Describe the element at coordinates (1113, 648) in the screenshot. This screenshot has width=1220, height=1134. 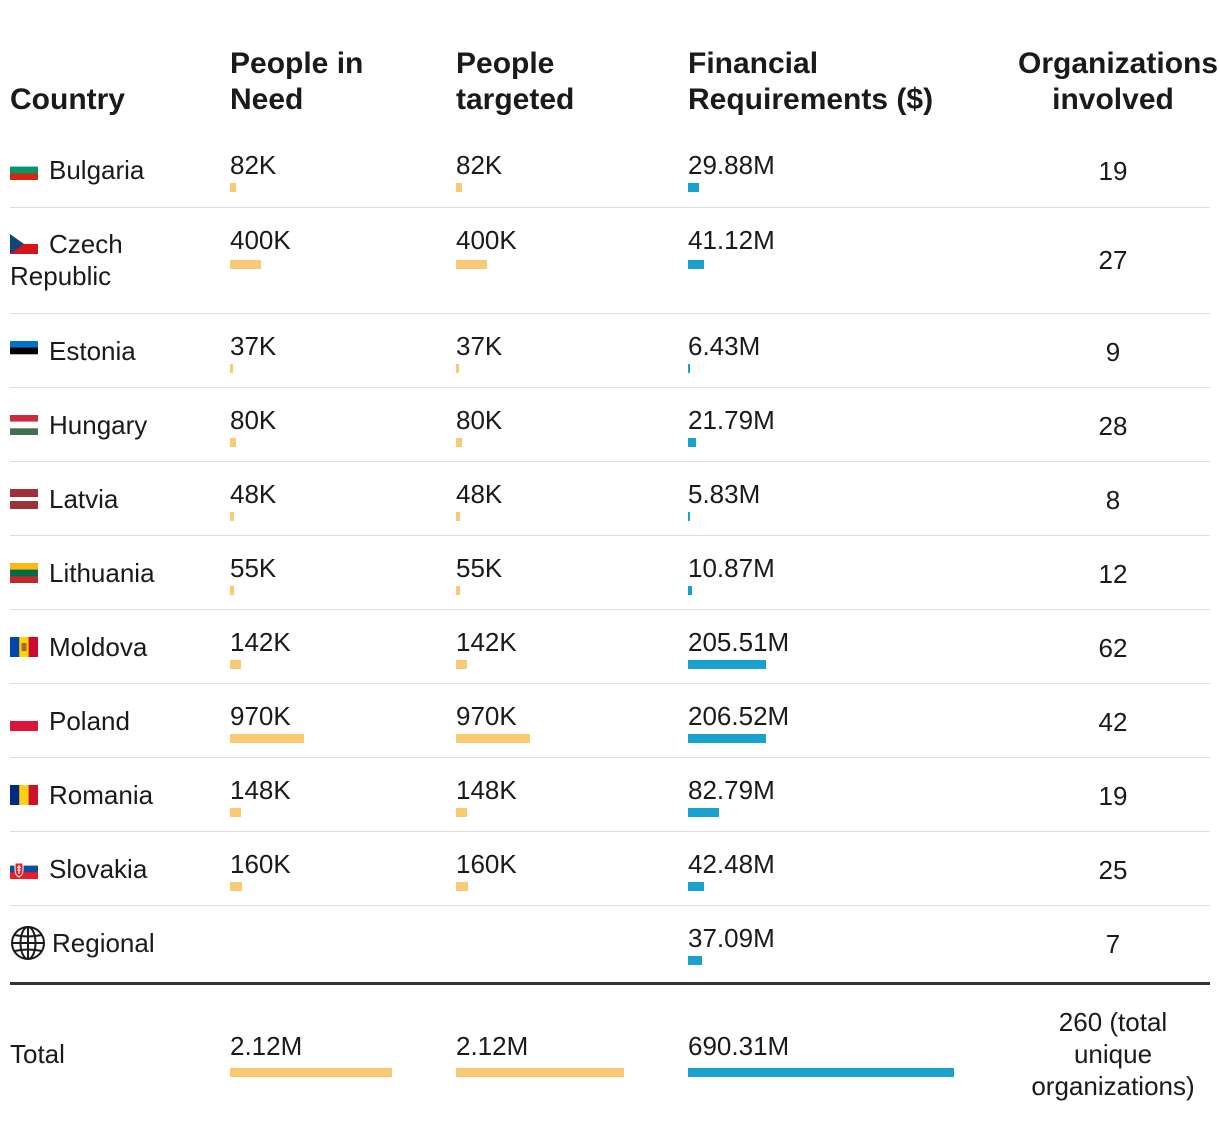
I see `organizations-count: 62` at that location.